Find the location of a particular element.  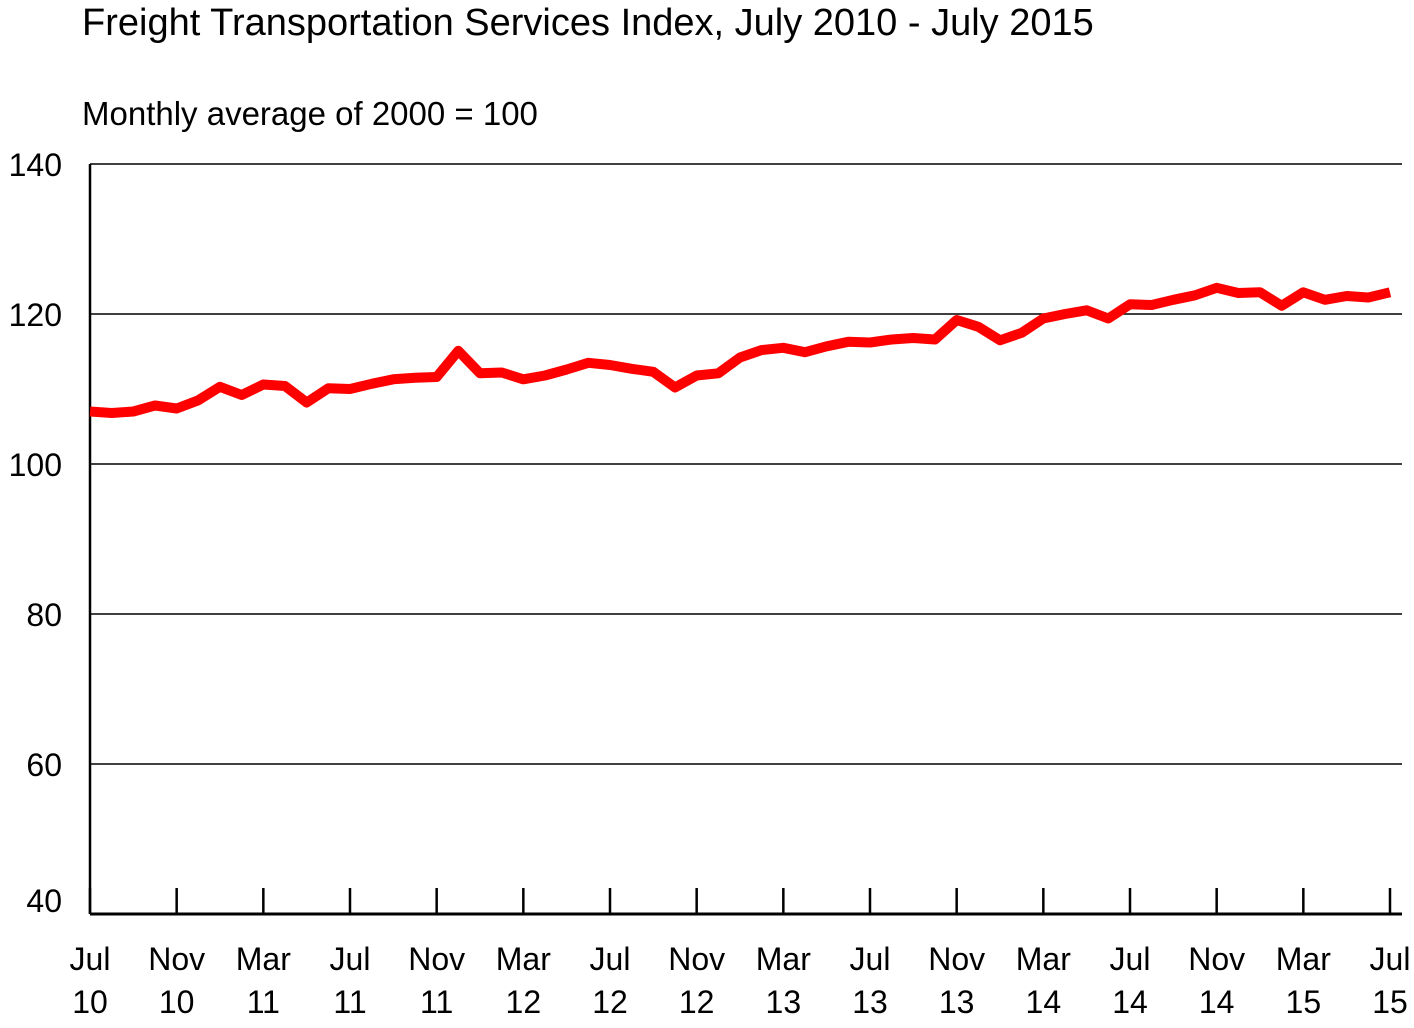

y-tick-label-40: 40 is located at coordinates (44, 901).